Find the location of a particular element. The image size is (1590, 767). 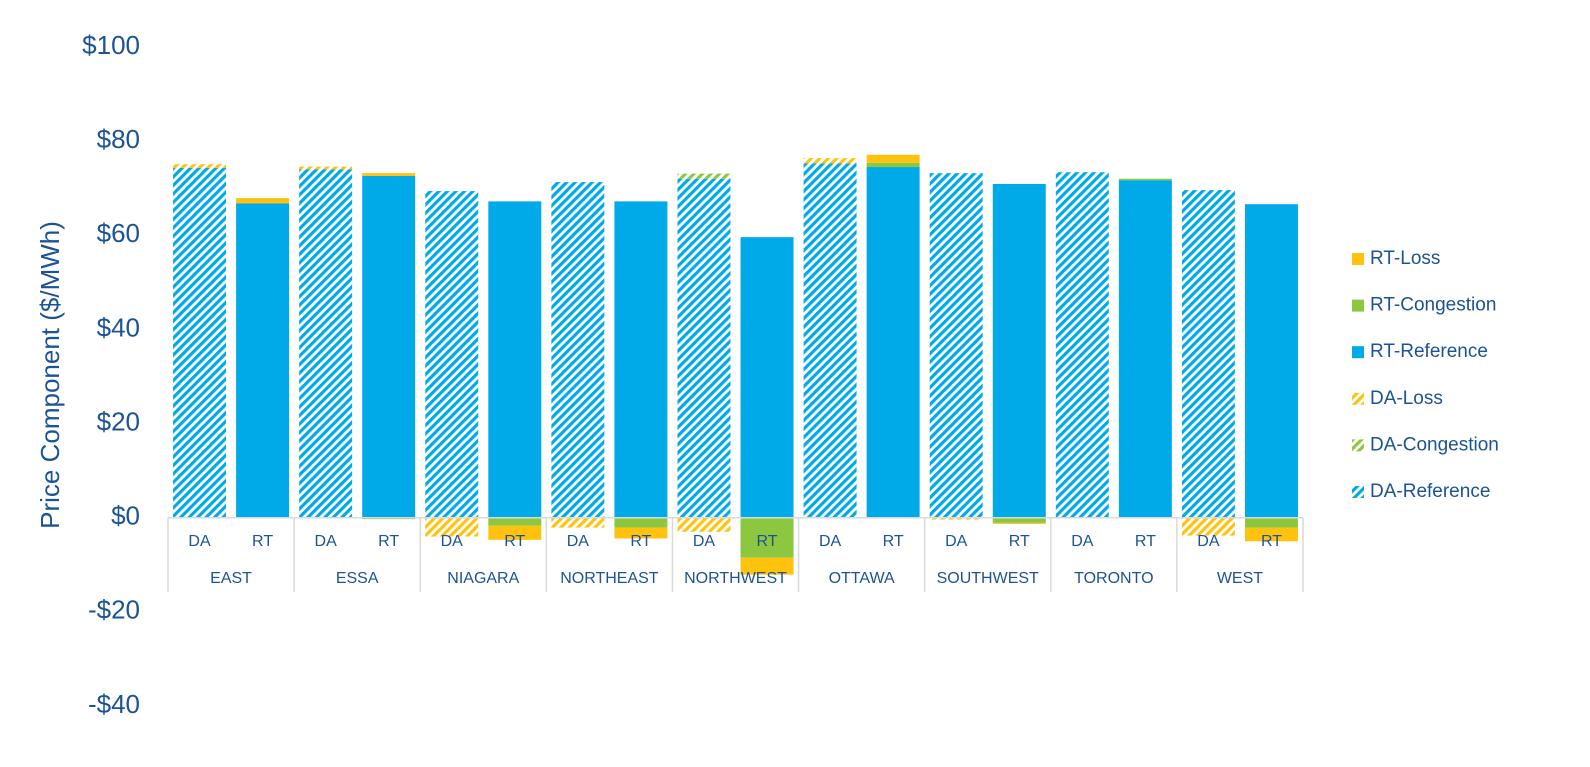

group-label: OTTAWA is located at coordinates (862, 578).